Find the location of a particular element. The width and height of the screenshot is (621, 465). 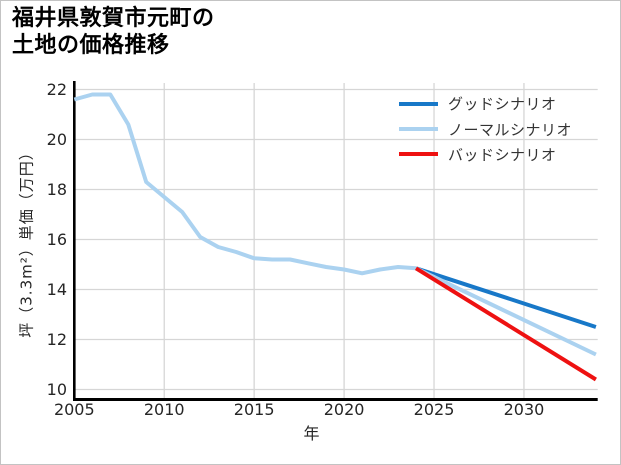

legend-label: ノーマルシナリオ is located at coordinates (510, 129).